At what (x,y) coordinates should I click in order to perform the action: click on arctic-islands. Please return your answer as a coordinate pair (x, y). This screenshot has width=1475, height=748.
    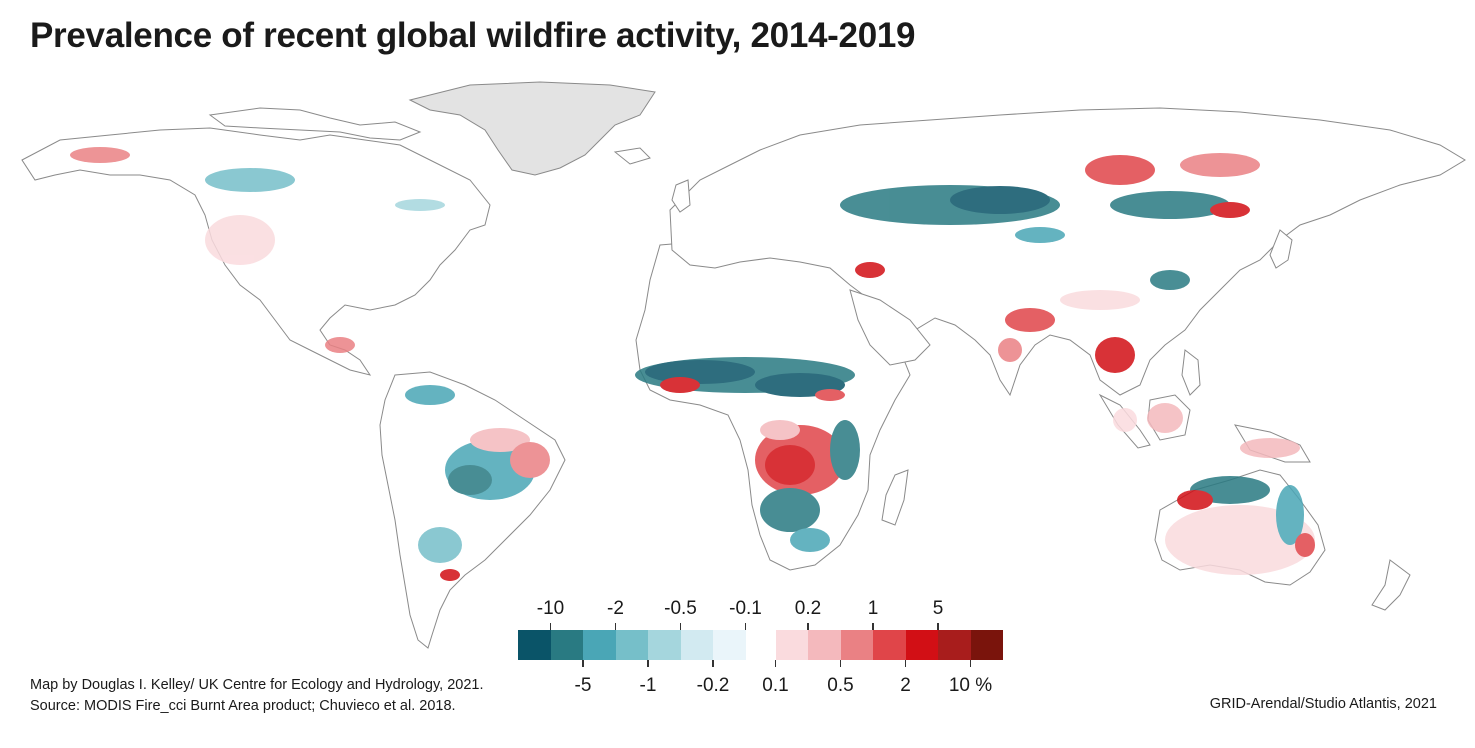
    Looking at the image, I should click on (315, 124).